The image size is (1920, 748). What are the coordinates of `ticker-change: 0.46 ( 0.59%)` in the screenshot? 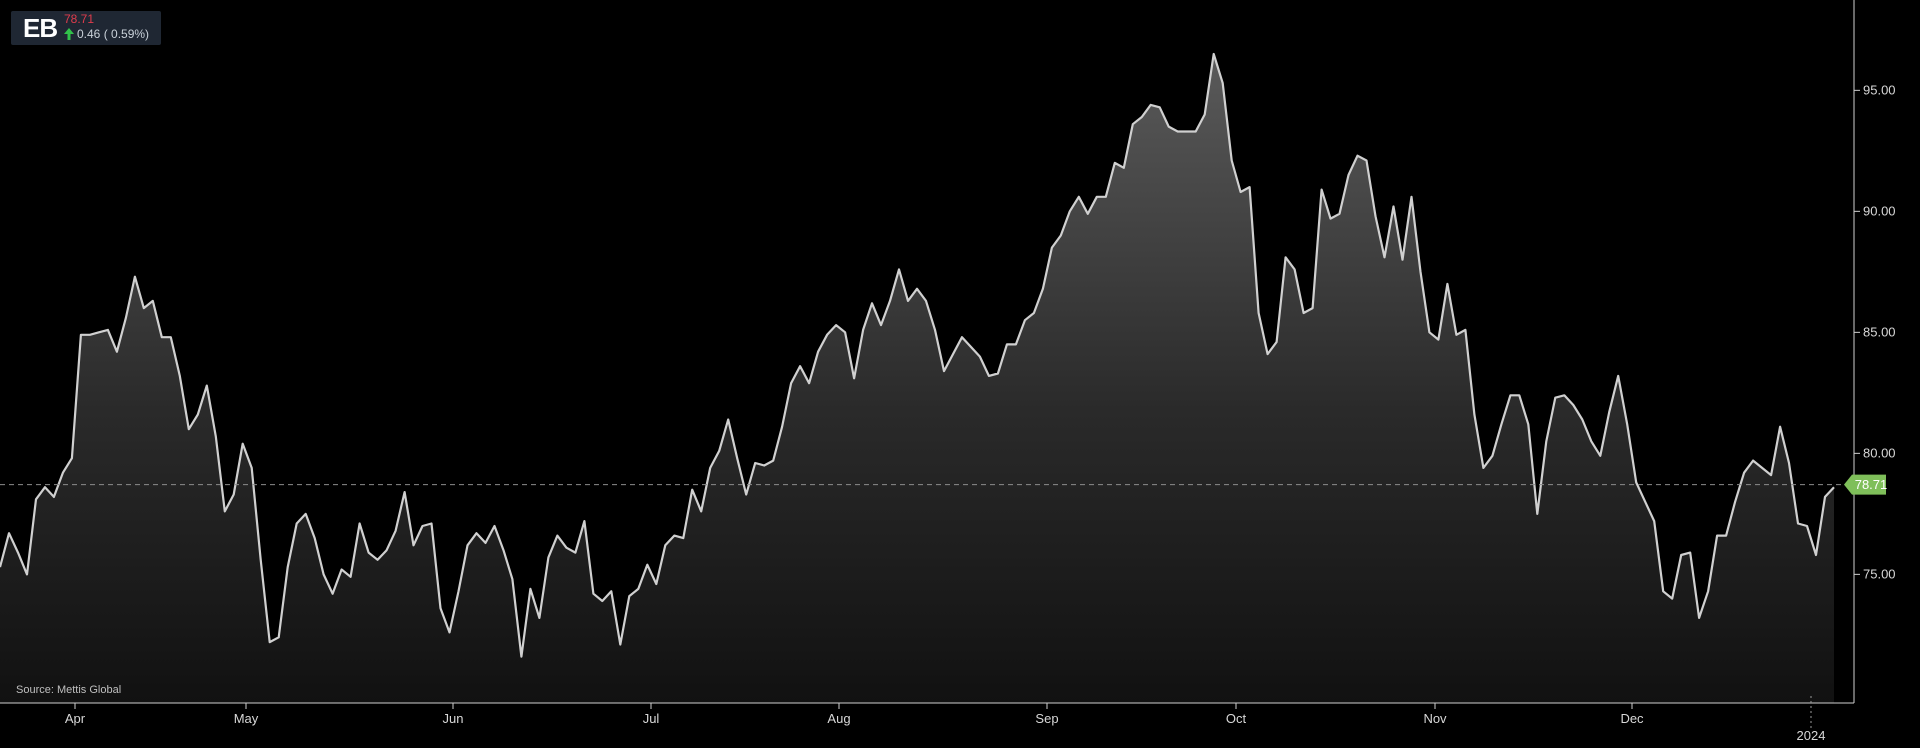 It's located at (113, 34).